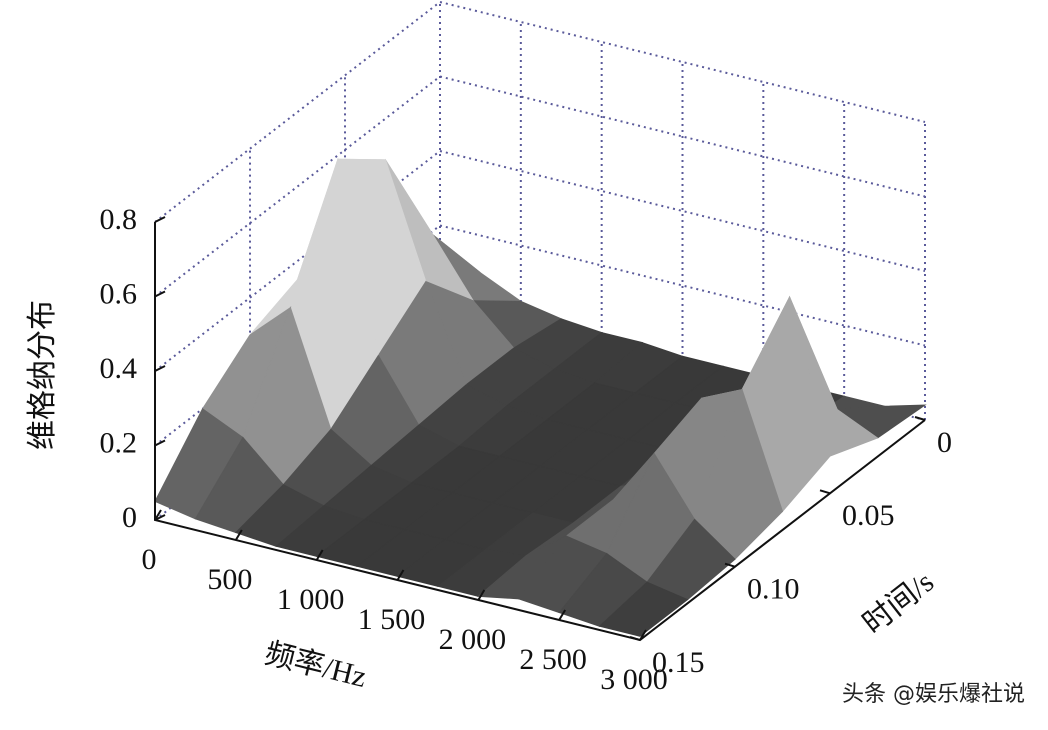 Image resolution: width=1048 pixels, height=730 pixels. I want to click on x-axis-label: 频率/Hz, so click(316, 665).